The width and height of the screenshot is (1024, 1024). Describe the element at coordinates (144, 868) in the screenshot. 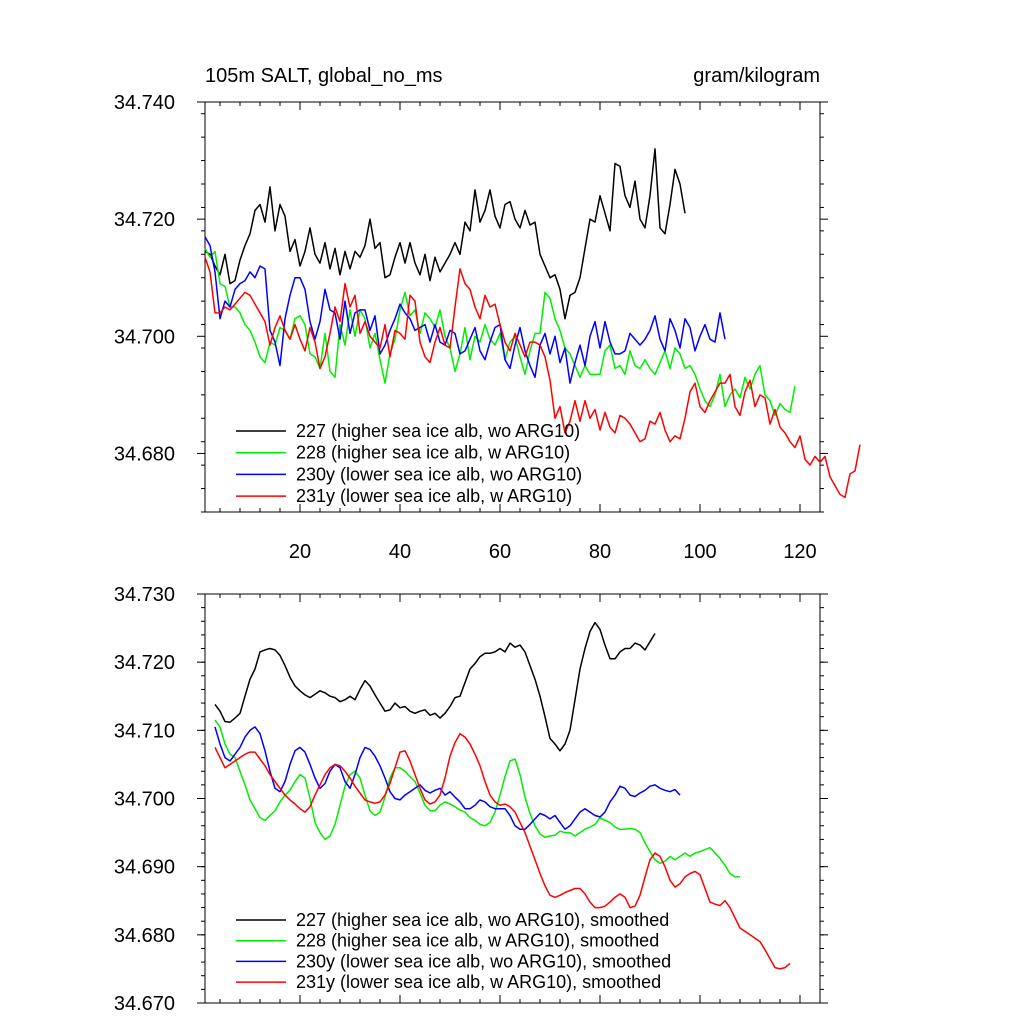

I see `y-tick-label: 34.690` at that location.